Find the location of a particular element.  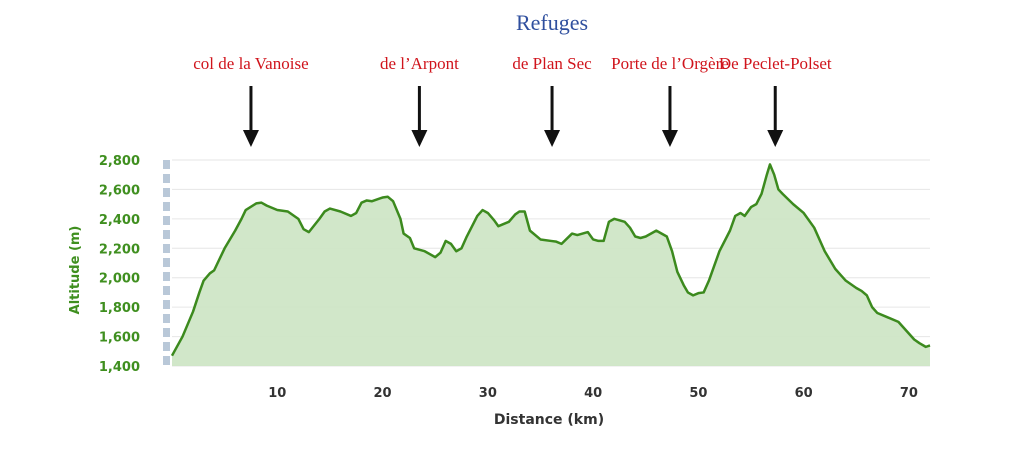

x-tick-label: 30 is located at coordinates (488, 393).